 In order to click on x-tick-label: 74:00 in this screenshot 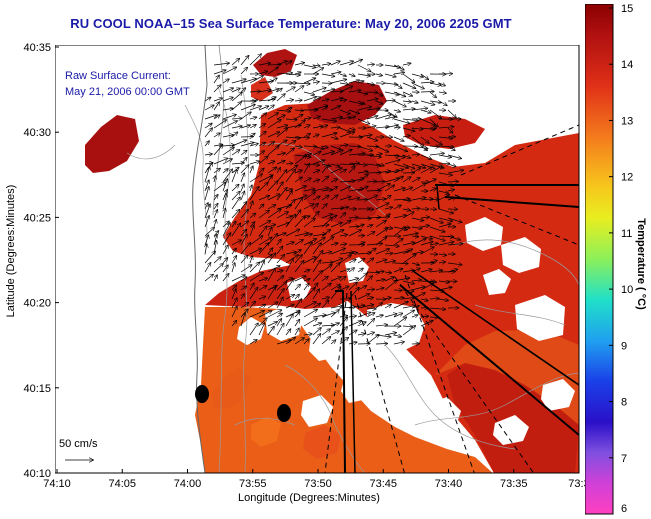, I will do `click(188, 484)`.